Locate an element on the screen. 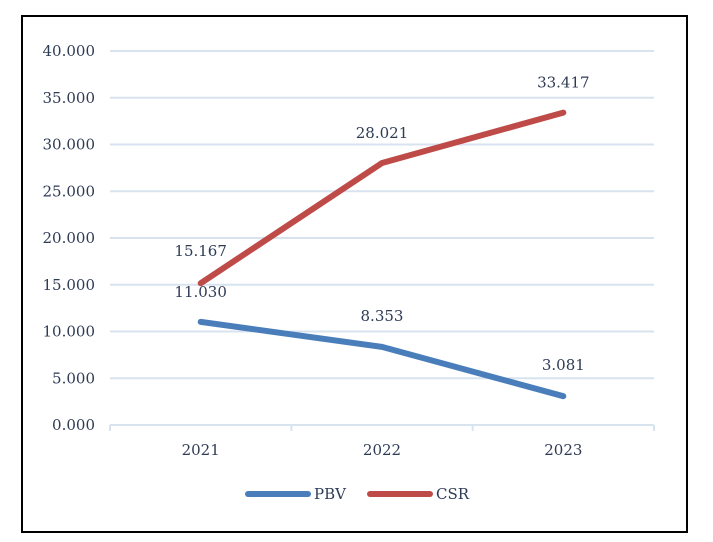 The width and height of the screenshot is (713, 542). data-label-csr: 33.417 is located at coordinates (563, 83).